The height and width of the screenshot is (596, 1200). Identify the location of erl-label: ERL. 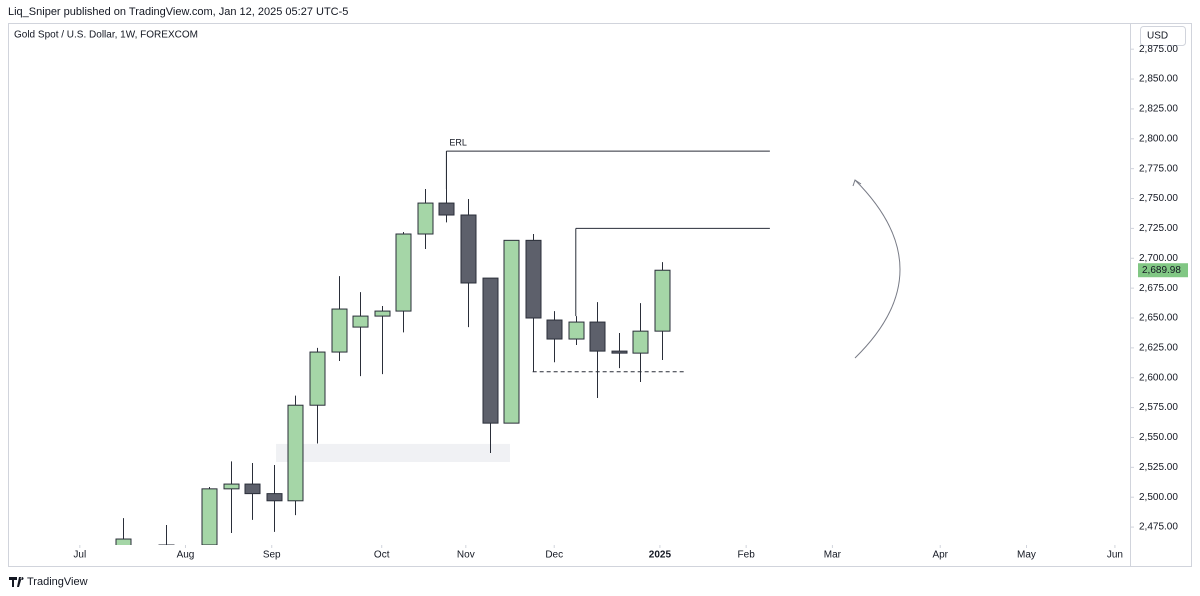
(458, 142).